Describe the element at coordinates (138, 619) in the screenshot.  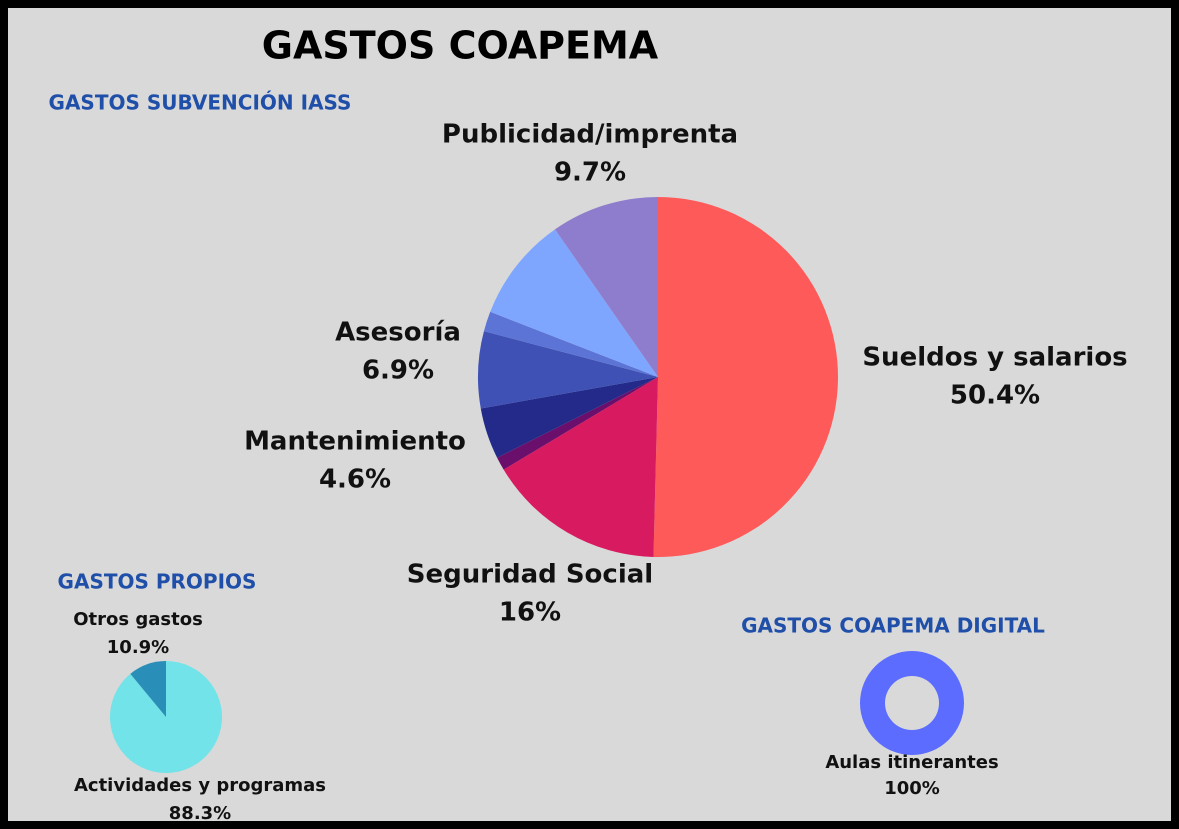
I see `slice-label: Otros gastos` at that location.